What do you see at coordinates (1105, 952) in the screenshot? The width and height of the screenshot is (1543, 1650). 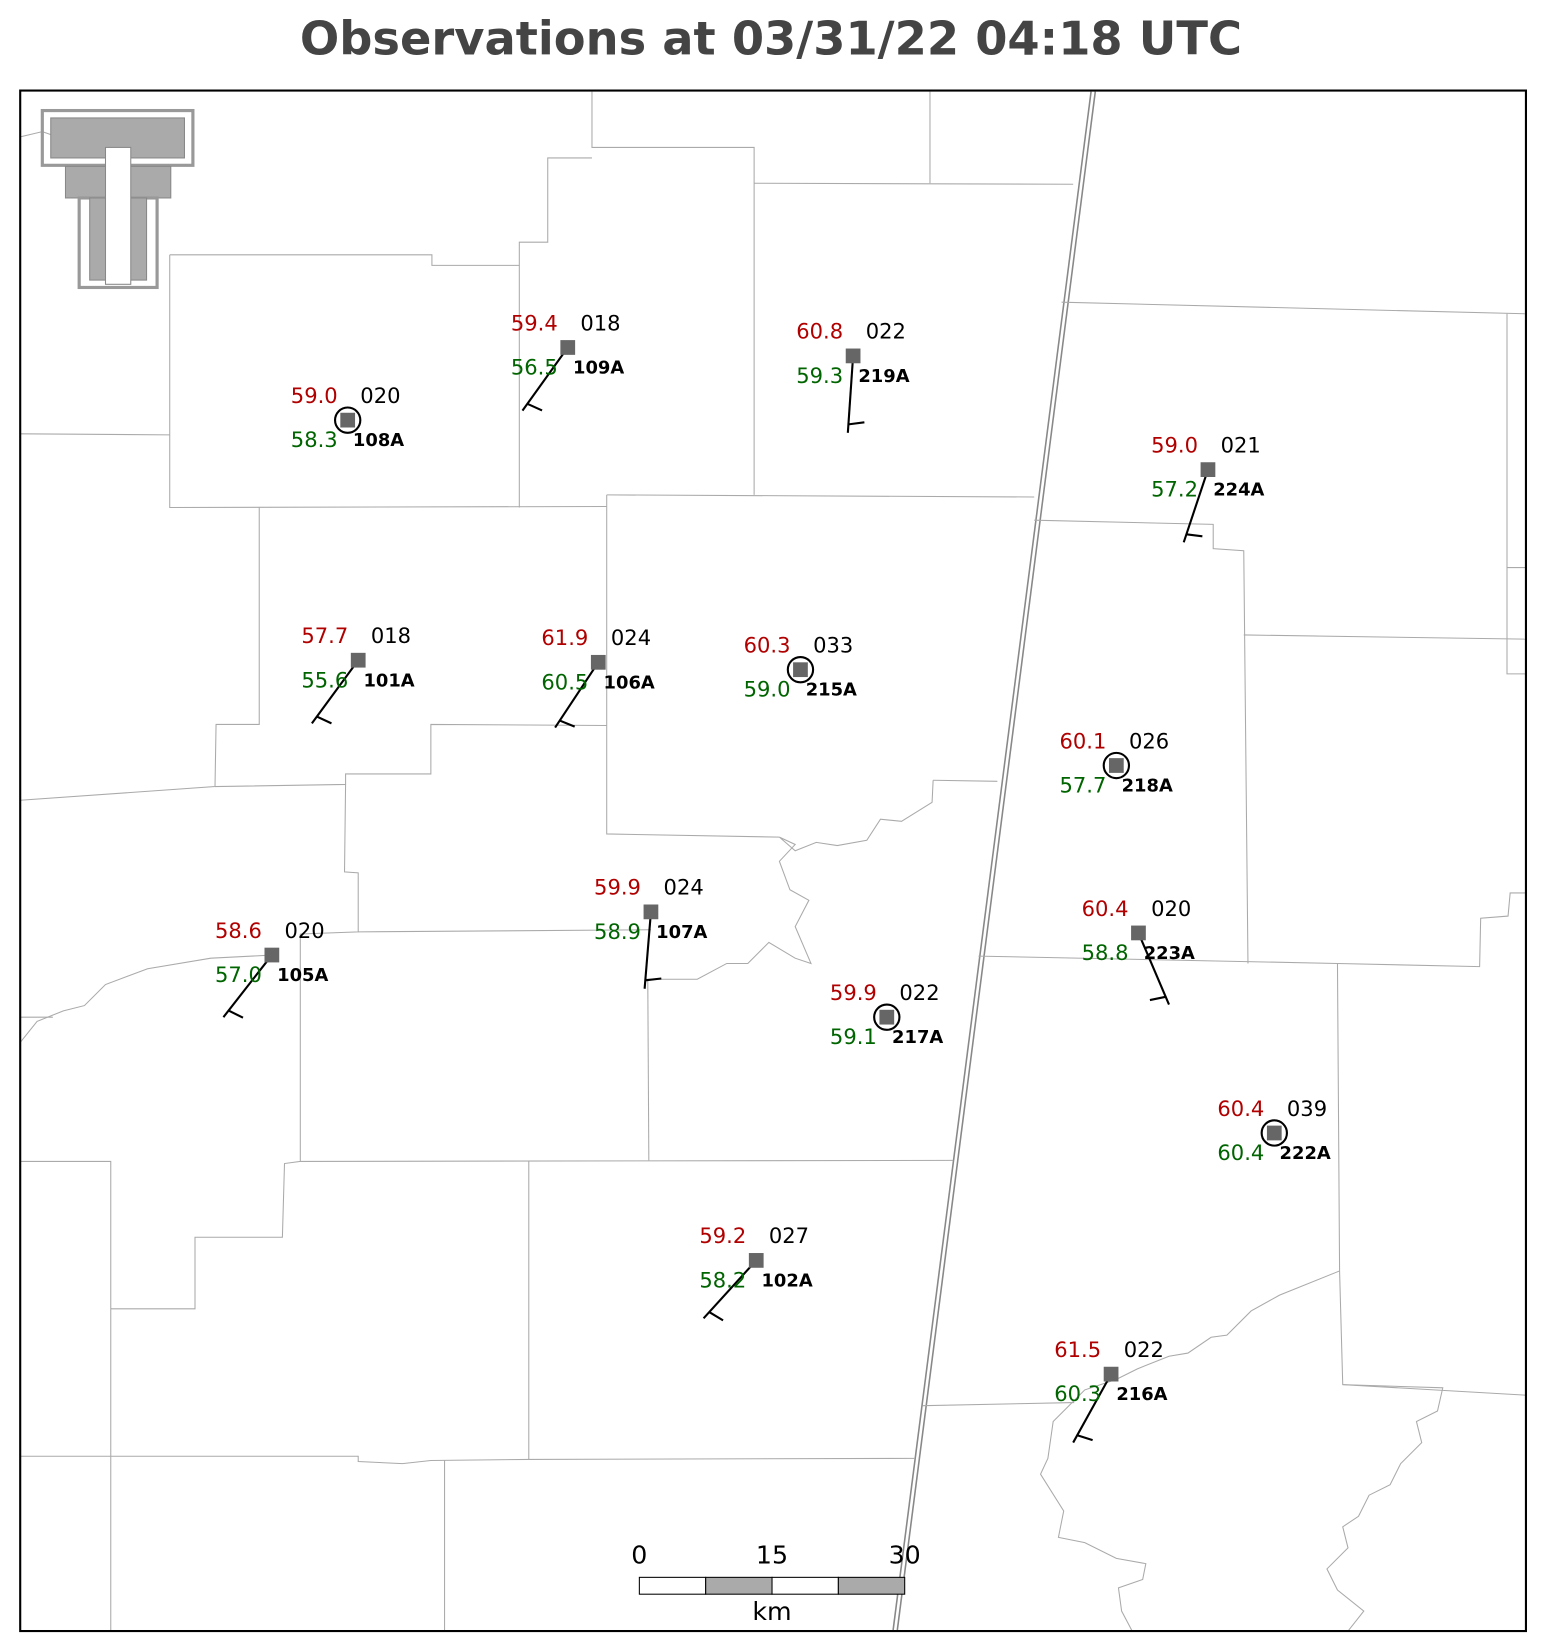 I see `dewpoint: 58.8` at bounding box center [1105, 952].